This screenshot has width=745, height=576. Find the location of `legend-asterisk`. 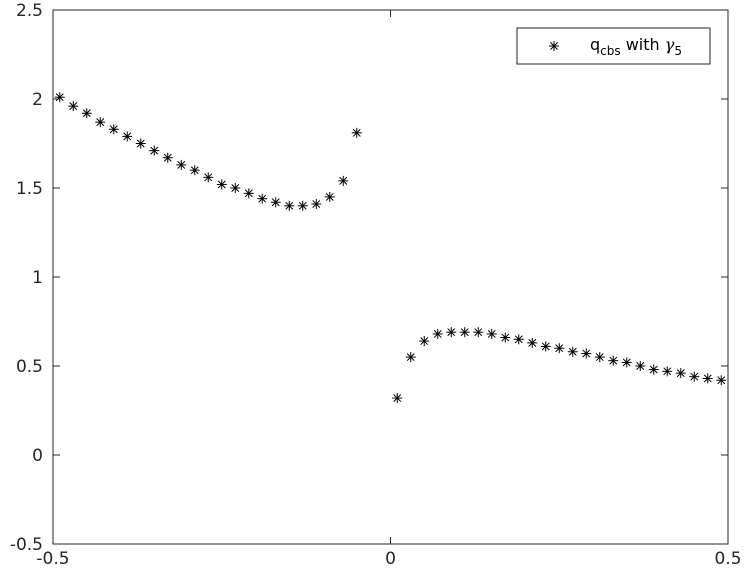

legend-asterisk is located at coordinates (554, 46).